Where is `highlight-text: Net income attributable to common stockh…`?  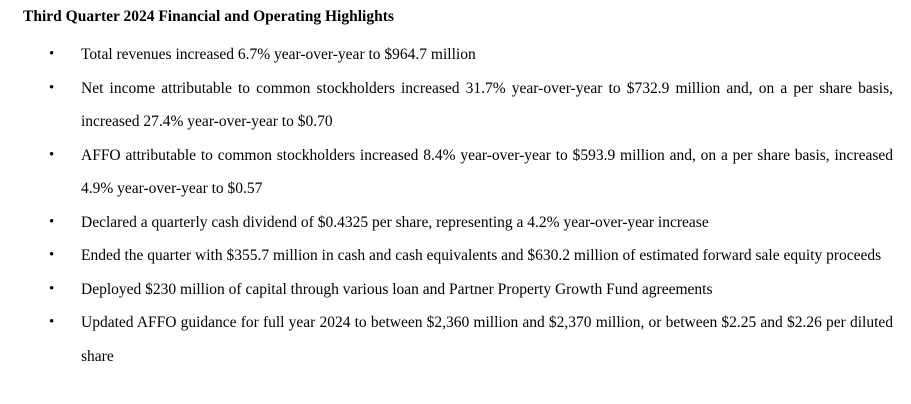
highlight-text: Net income attributable to common stockh… is located at coordinates (487, 105).